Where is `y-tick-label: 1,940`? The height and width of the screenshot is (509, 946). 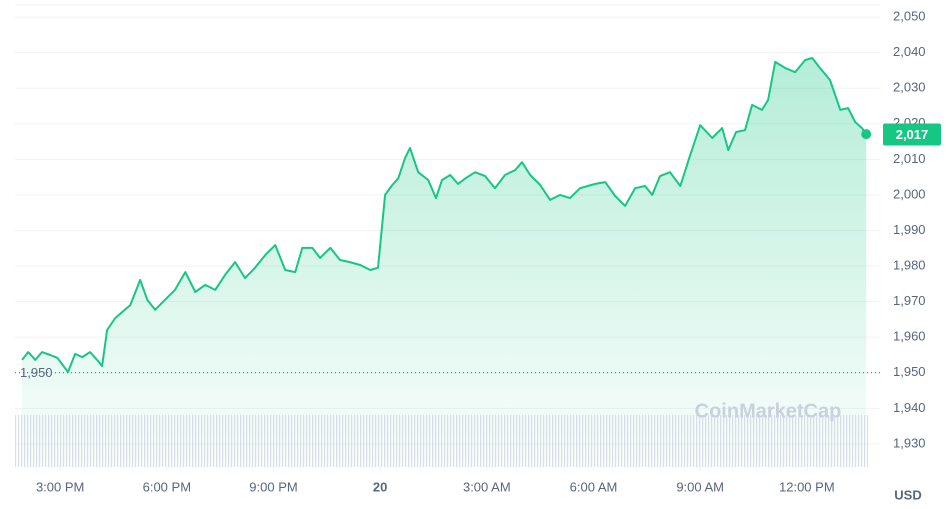
y-tick-label: 1,940 is located at coordinates (909, 407).